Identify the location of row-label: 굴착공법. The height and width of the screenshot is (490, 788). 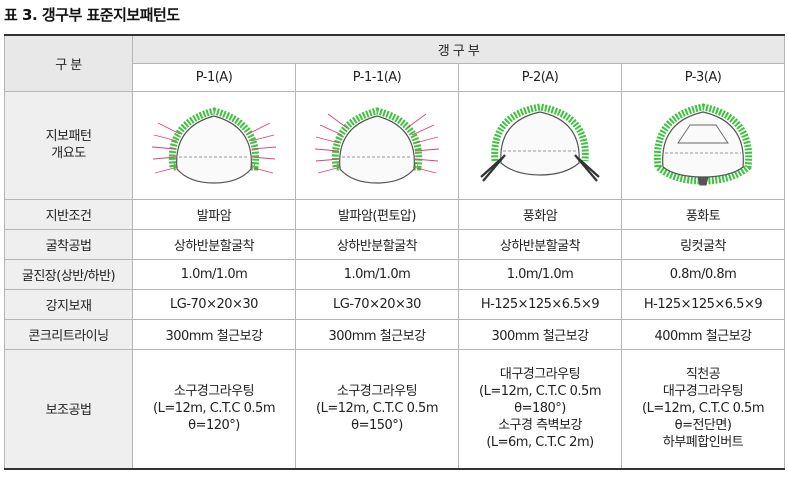
(68, 244).